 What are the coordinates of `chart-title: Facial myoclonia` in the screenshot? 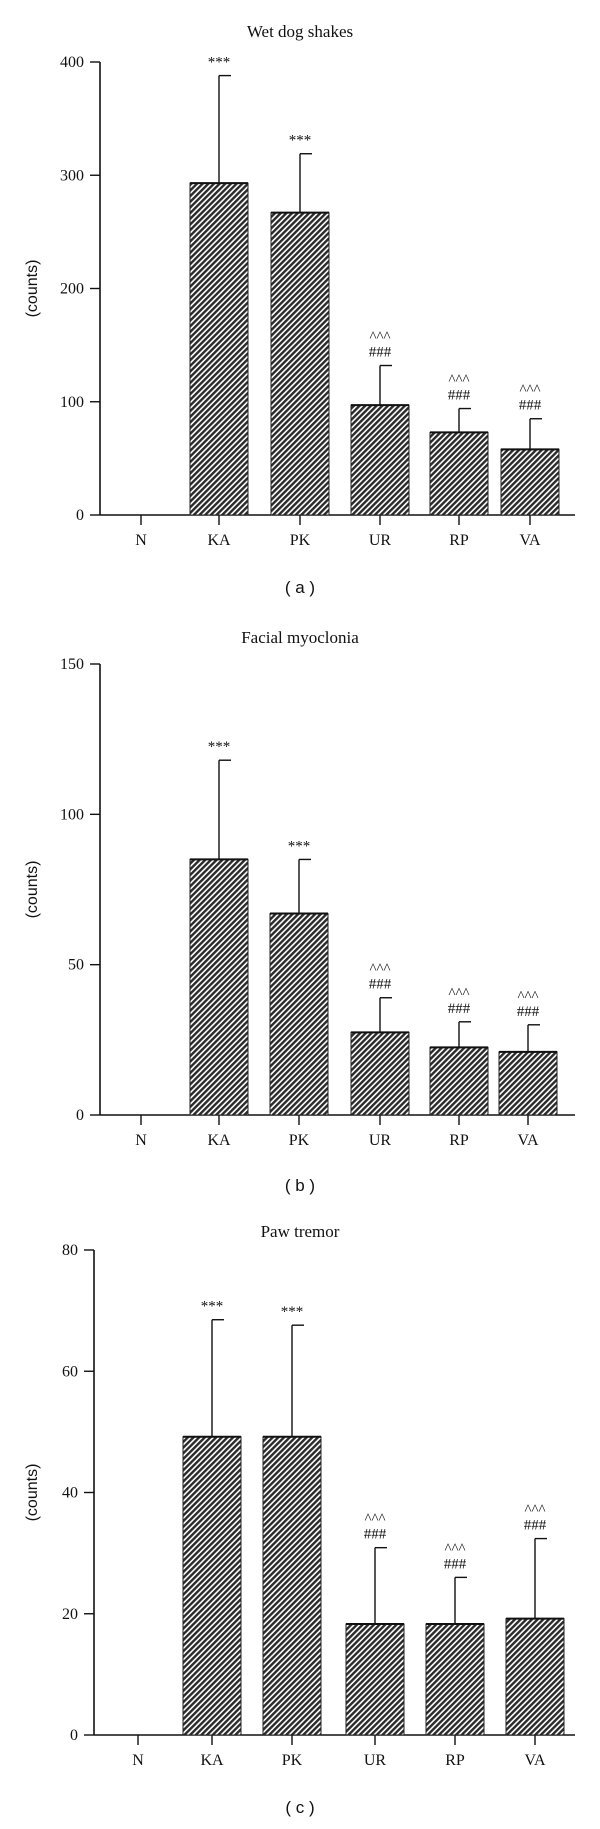 It's located at (300, 637).